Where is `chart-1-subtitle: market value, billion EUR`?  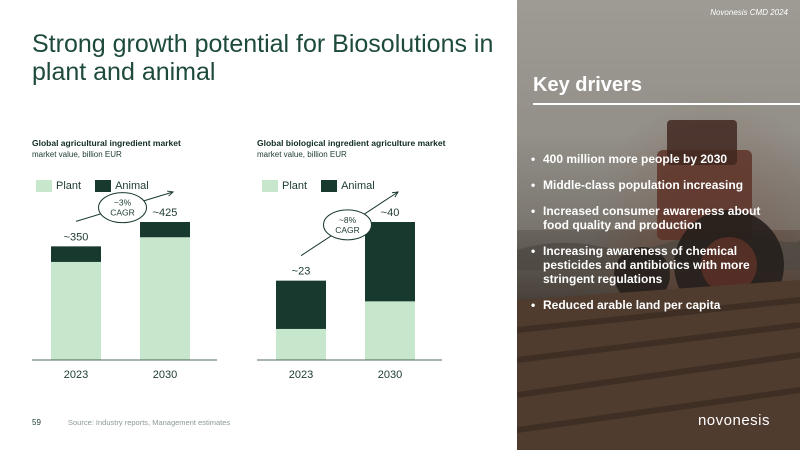 chart-1-subtitle: market value, billion EUR is located at coordinates (77, 154).